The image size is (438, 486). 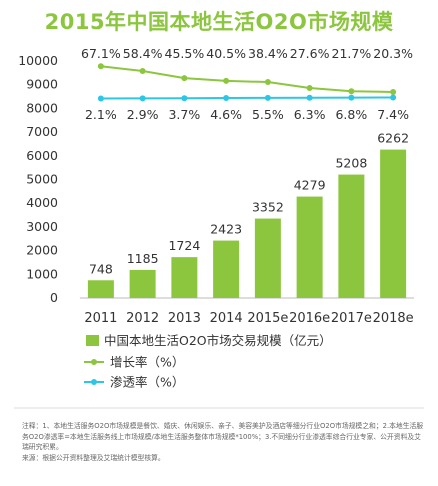 I want to click on growth-rate-label: 58.4%, so click(x=143, y=53).